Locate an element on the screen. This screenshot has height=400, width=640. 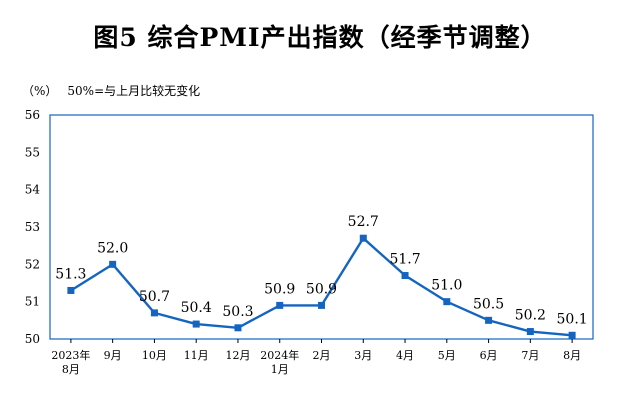
data-label: 52.0 is located at coordinates (112, 248).